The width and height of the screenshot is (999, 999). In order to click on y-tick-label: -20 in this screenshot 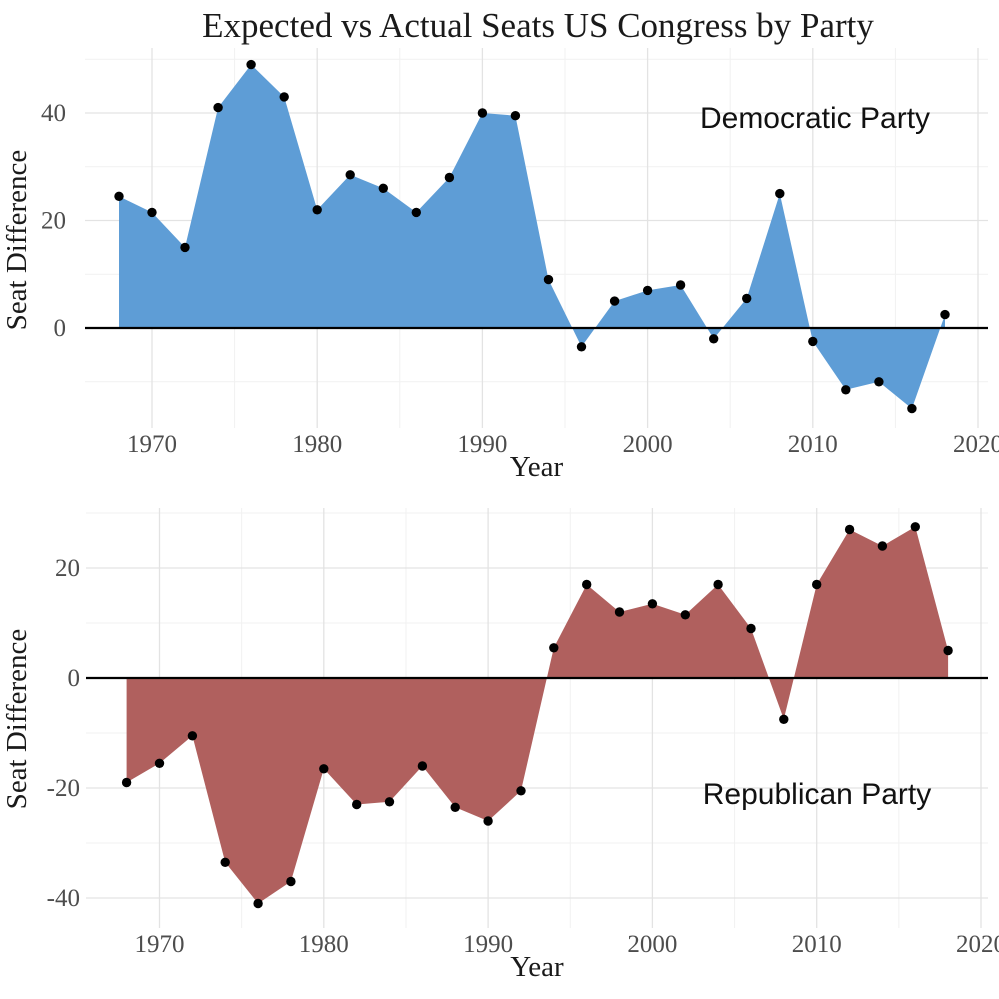, I will do `click(63, 788)`.